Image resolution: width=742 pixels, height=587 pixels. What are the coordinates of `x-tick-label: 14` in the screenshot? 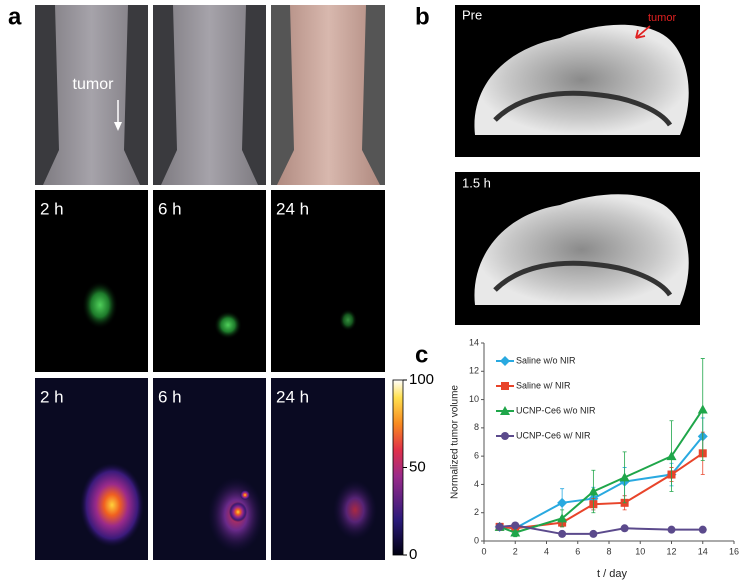 It's located at (703, 551).